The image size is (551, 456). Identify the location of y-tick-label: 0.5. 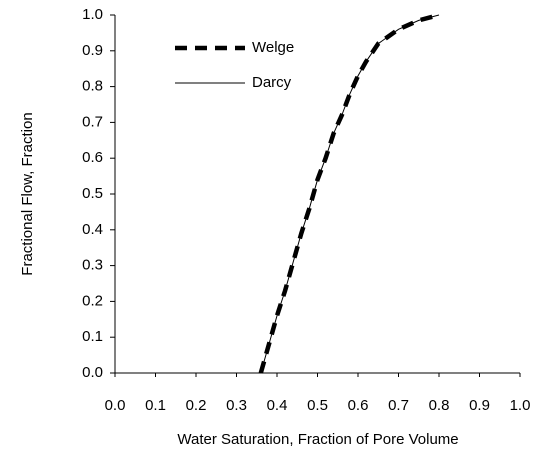
(92, 193).